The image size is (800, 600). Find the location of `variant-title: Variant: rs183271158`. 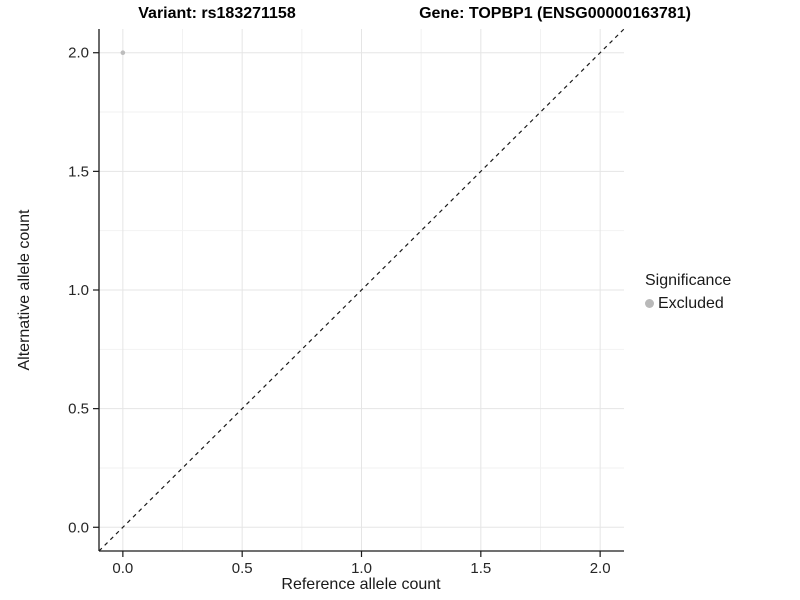

variant-title: Variant: rs183271158 is located at coordinates (217, 13).